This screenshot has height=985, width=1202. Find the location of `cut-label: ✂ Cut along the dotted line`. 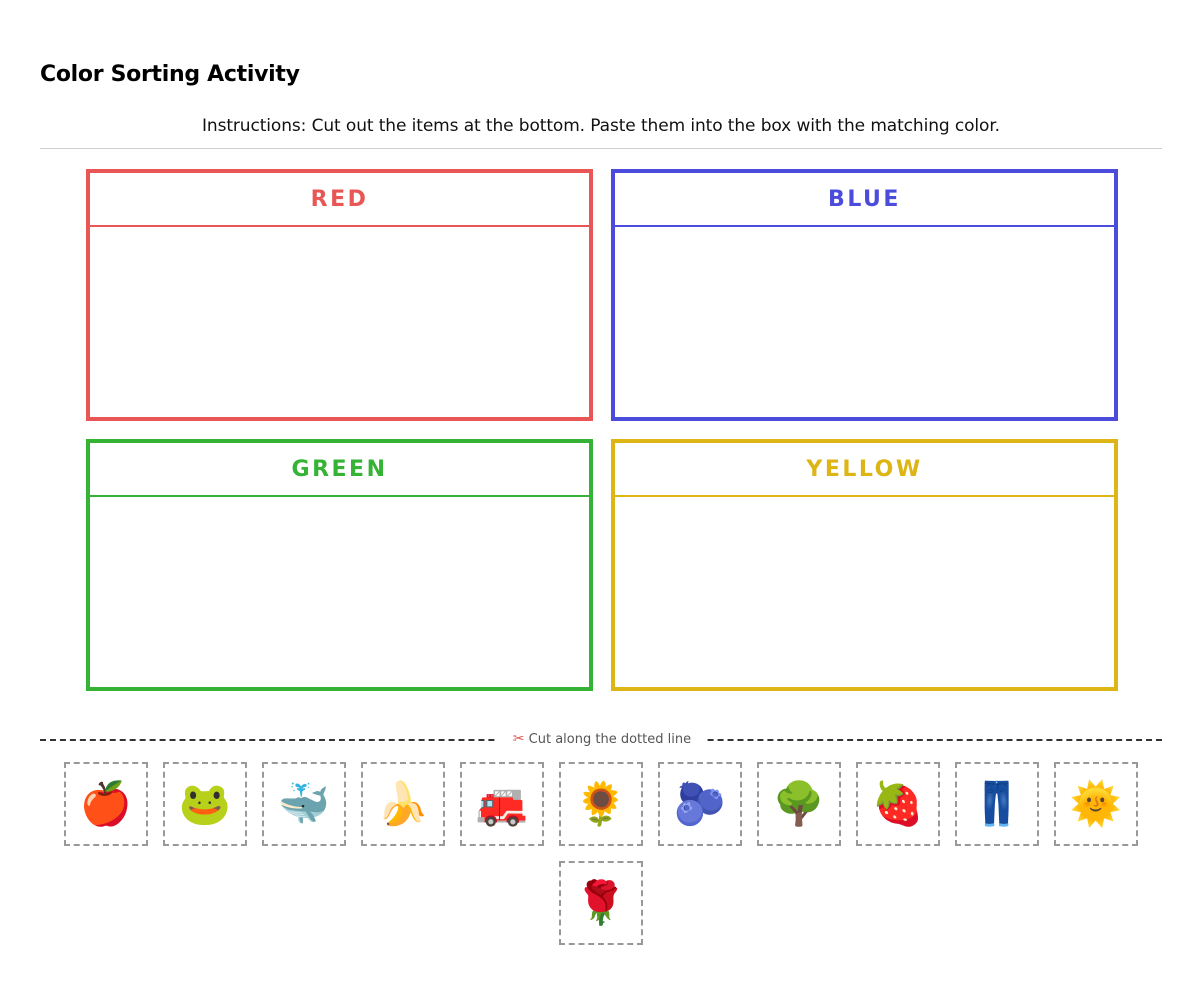

cut-label: ✂ Cut along the dotted line is located at coordinates (602, 739).